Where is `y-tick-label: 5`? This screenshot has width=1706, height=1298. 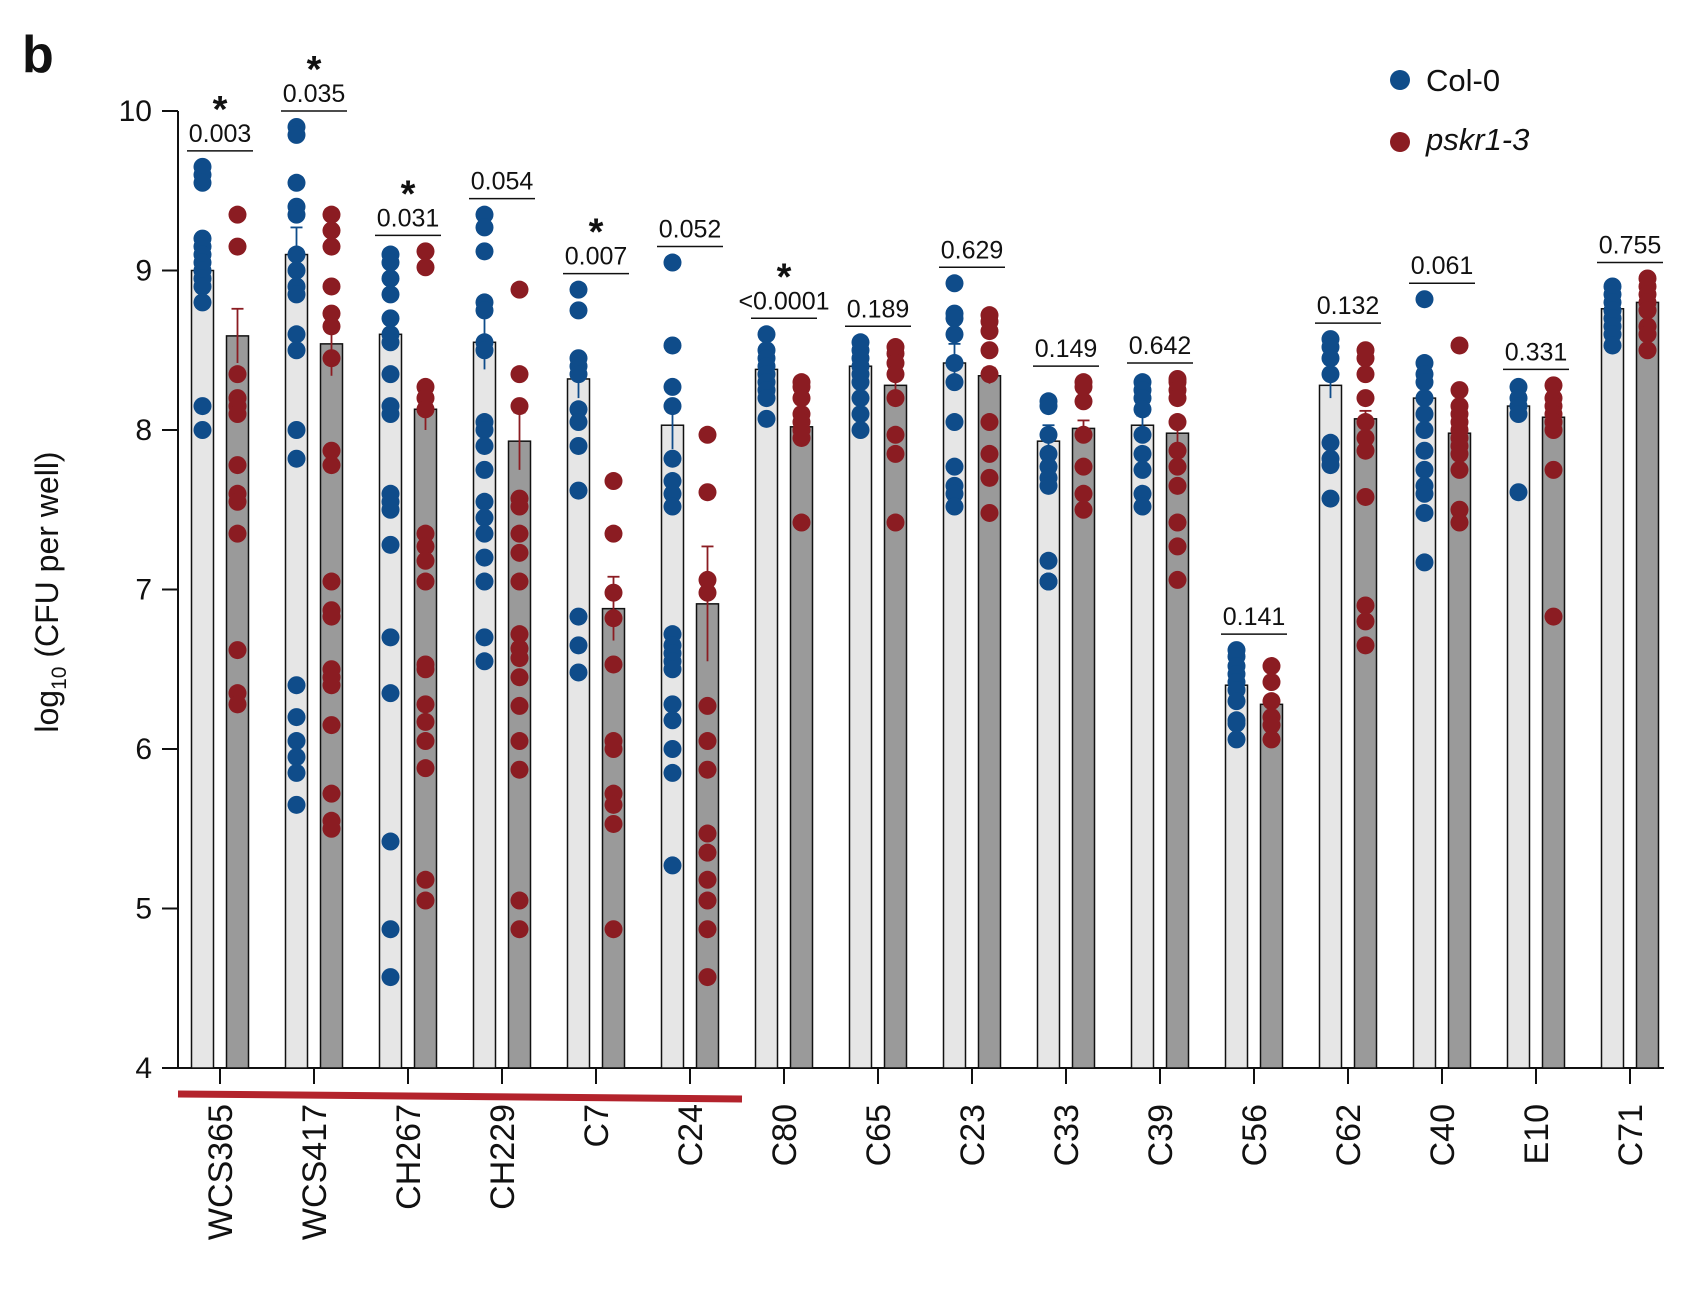
y-tick-label: 5 is located at coordinates (143, 909).